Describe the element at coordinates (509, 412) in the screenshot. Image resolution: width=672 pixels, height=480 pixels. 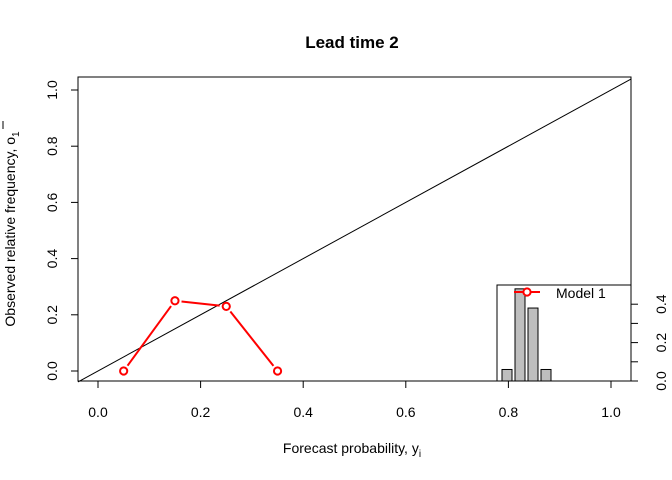
I see `x-tick-label: 0.8` at that location.